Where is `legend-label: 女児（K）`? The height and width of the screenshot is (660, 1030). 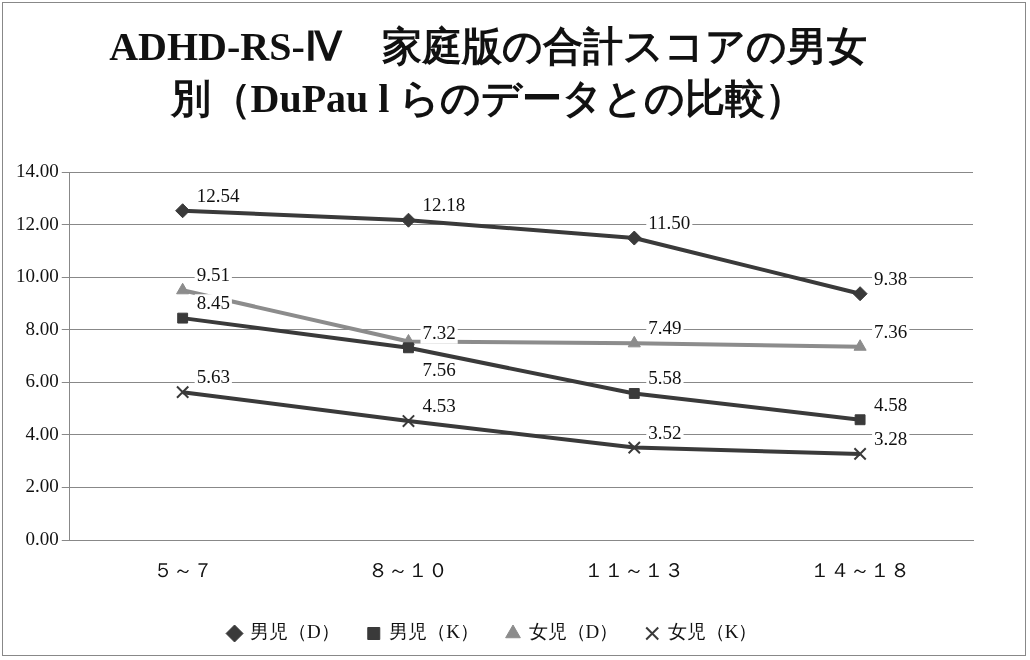 legend-label: 女児（K） is located at coordinates (712, 632).